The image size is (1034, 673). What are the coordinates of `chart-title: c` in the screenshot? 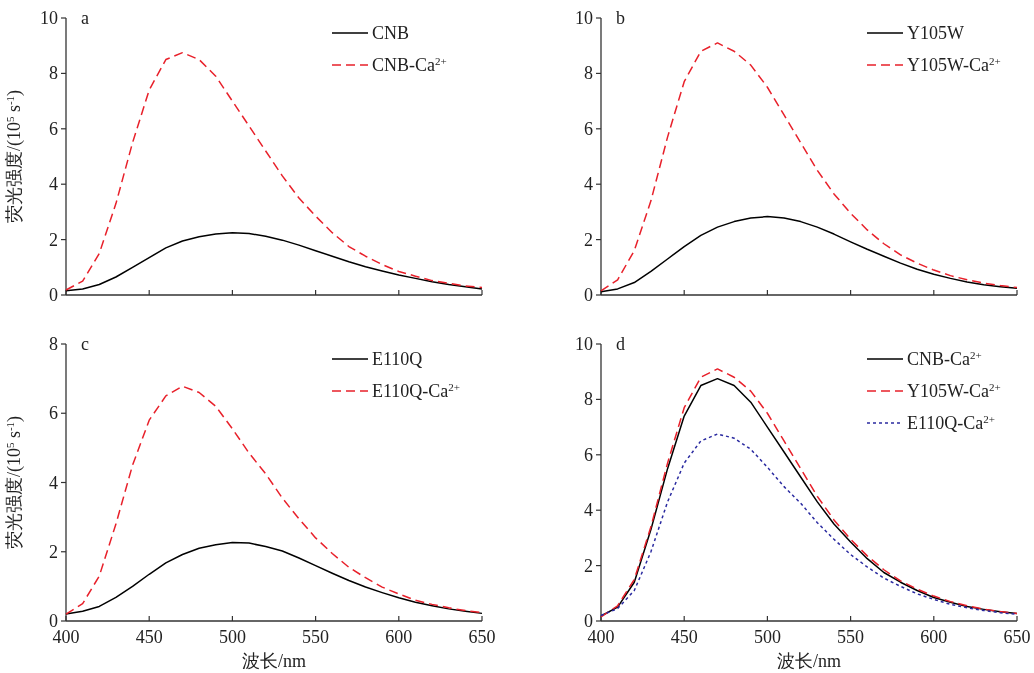 It's located at (85, 344).